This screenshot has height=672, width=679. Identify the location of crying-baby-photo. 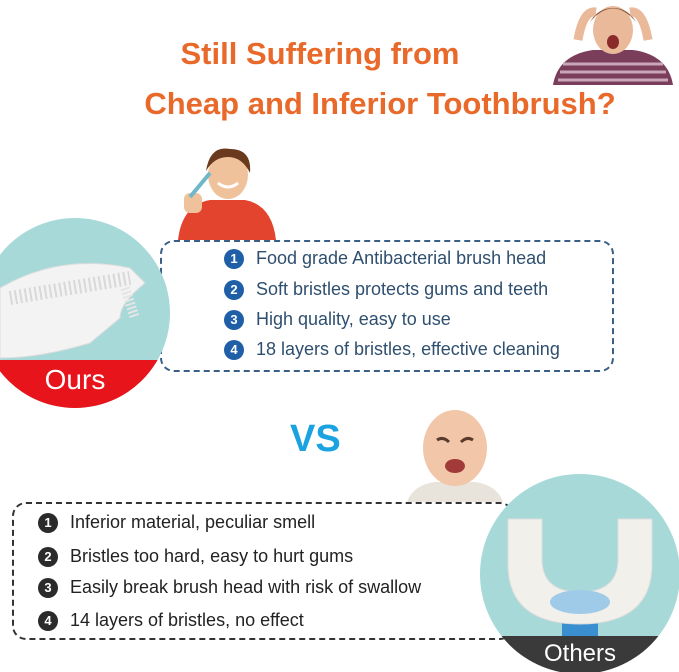
(455, 456).